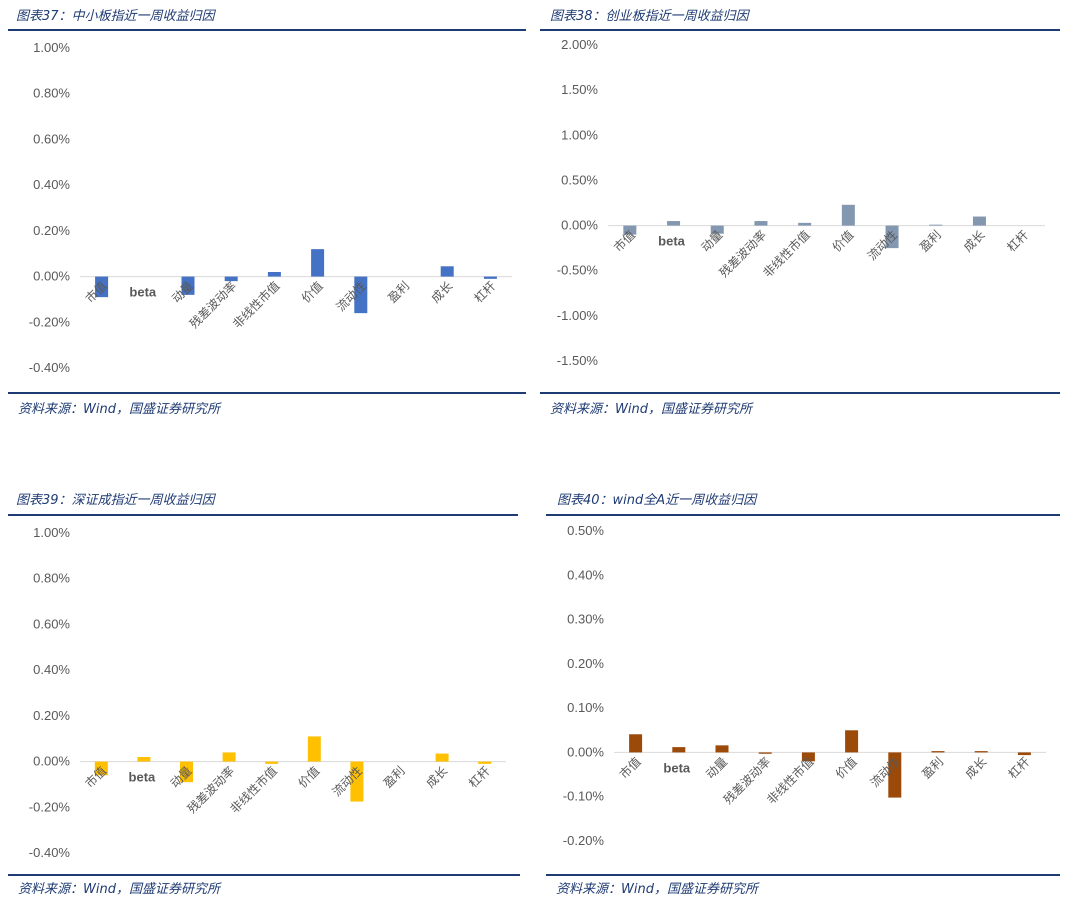  I want to click on chart-title-1: 图表37：中小板指近一周收益归因, so click(115, 16).